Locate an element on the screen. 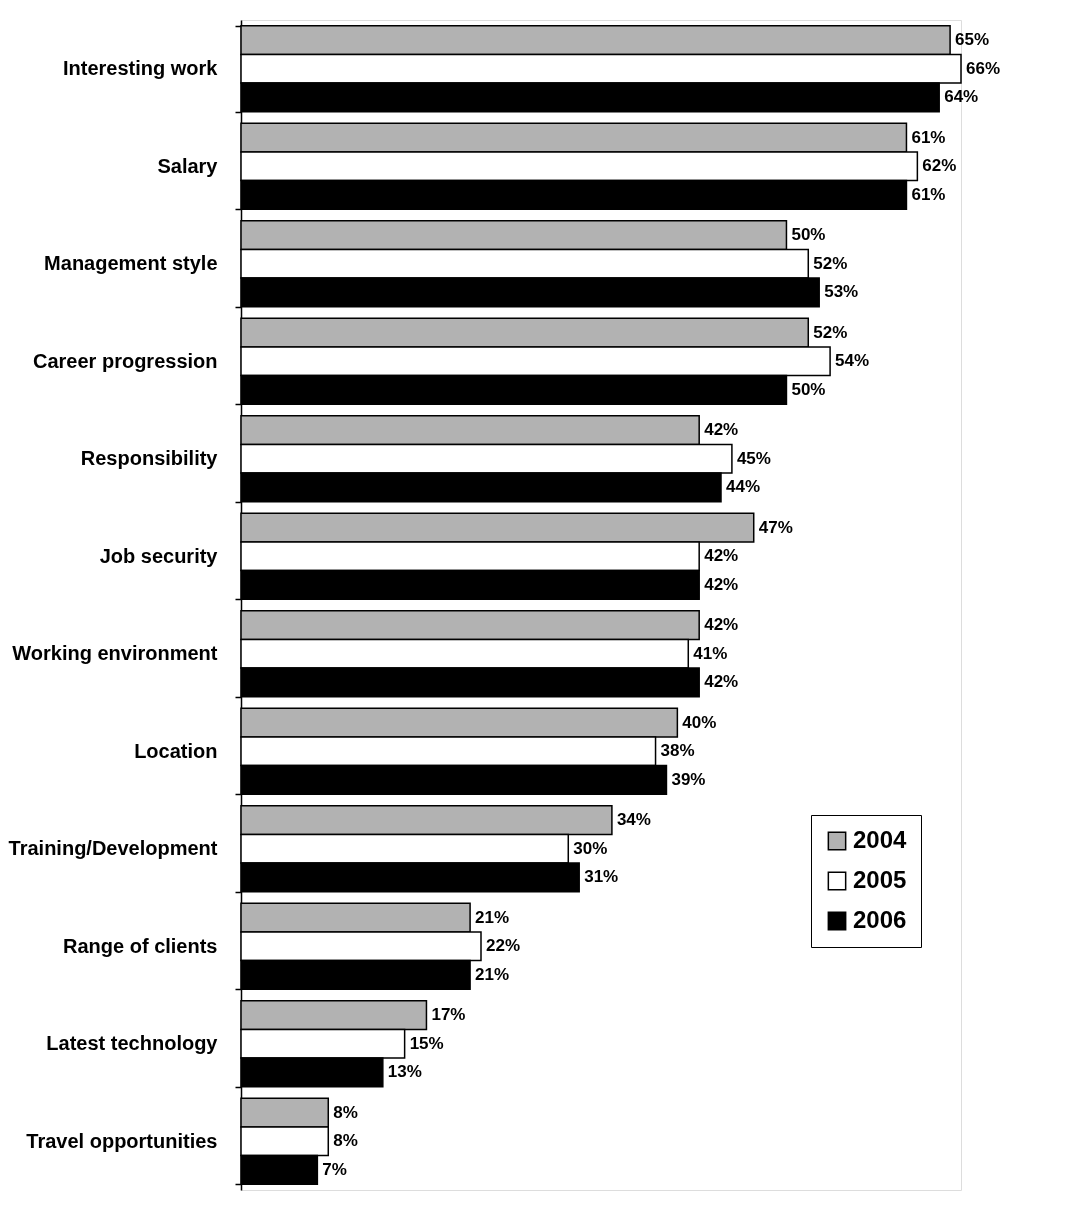  data-label: 39% is located at coordinates (688, 779).